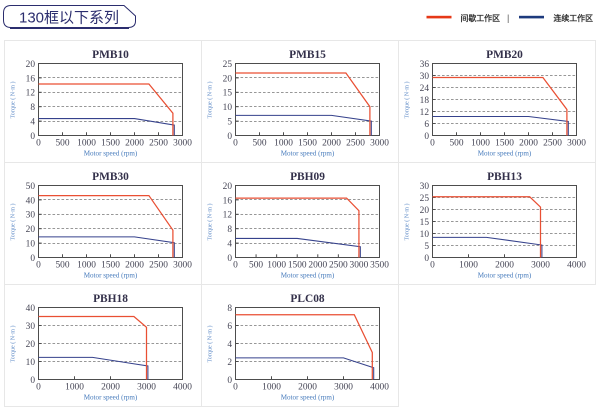 Image resolution: width=600 pixels, height=413 pixels. What do you see at coordinates (69, 18) in the screenshot?
I see `svg-text: 130框以下系列` at bounding box center [69, 18].